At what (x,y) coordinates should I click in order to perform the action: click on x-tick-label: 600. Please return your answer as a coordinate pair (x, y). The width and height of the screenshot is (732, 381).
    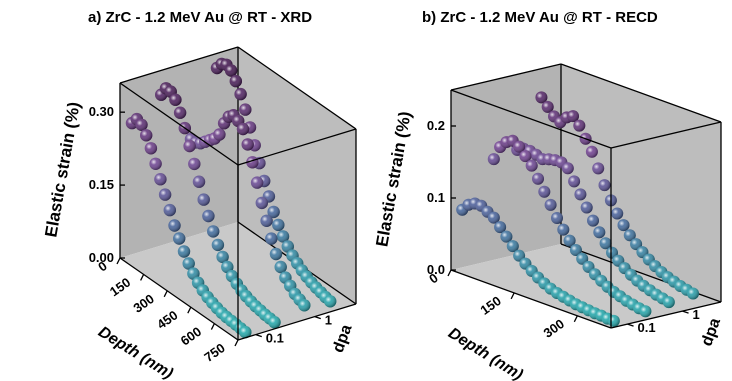
    Looking at the image, I should click on (191, 336).